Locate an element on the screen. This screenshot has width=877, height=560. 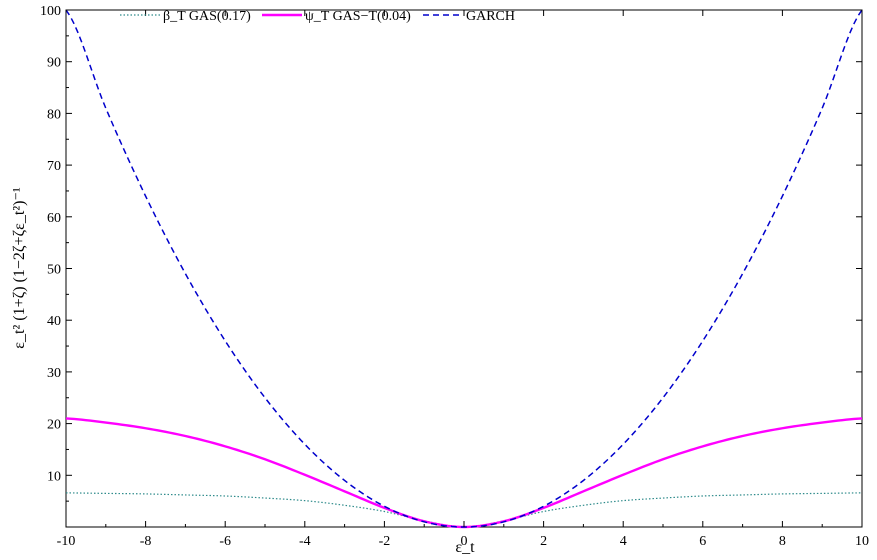
x-tick-label: 8 is located at coordinates (782, 541).